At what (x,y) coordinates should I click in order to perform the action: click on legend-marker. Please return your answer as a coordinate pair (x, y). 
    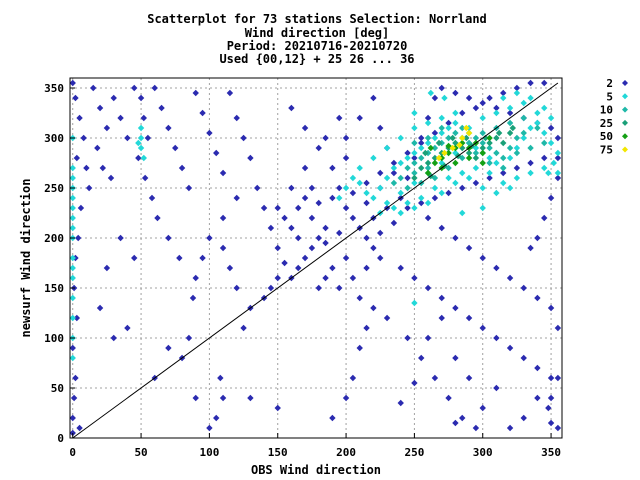
    Looking at the image, I should click on (625, 122).